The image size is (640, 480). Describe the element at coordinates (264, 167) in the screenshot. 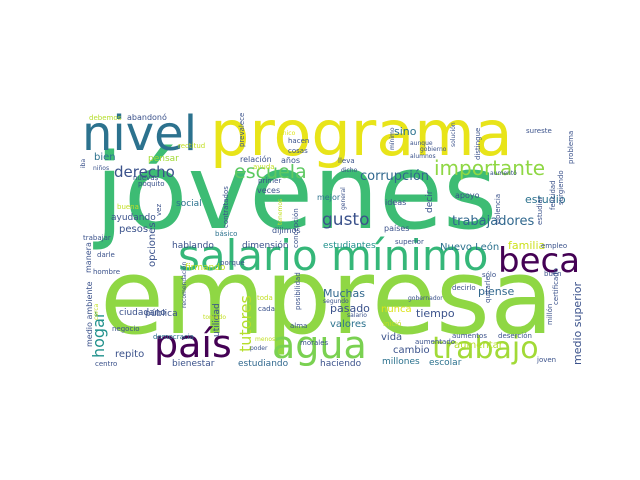

I see `cloud-word-ayuda: ayuda` at that location.